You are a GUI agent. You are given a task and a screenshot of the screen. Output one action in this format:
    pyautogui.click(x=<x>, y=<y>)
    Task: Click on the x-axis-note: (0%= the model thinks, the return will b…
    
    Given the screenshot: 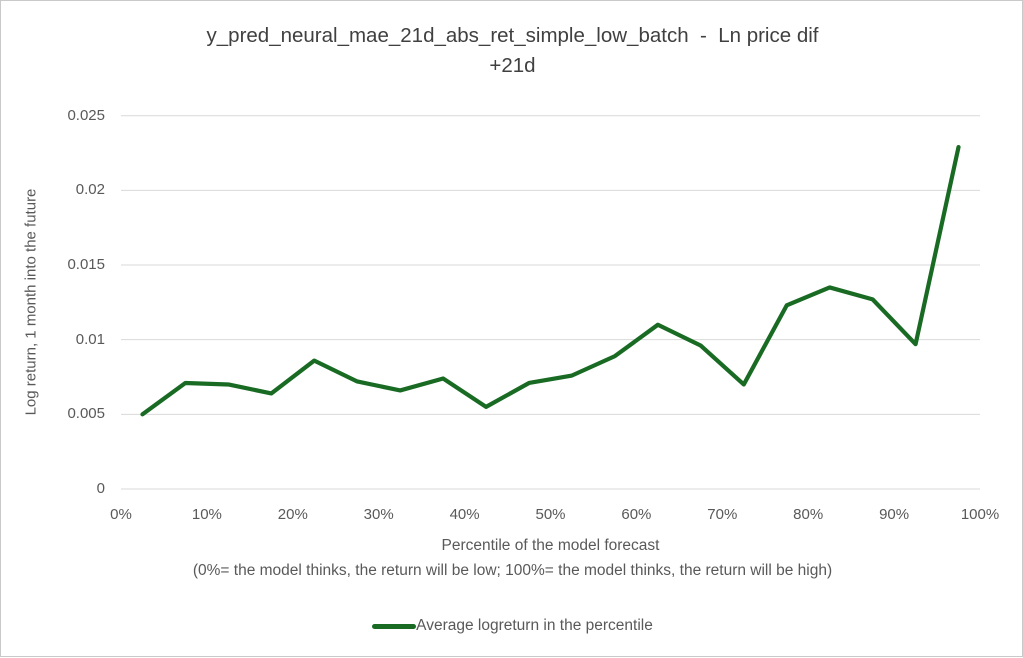 What is the action you would take?
    pyautogui.click(x=512, y=570)
    